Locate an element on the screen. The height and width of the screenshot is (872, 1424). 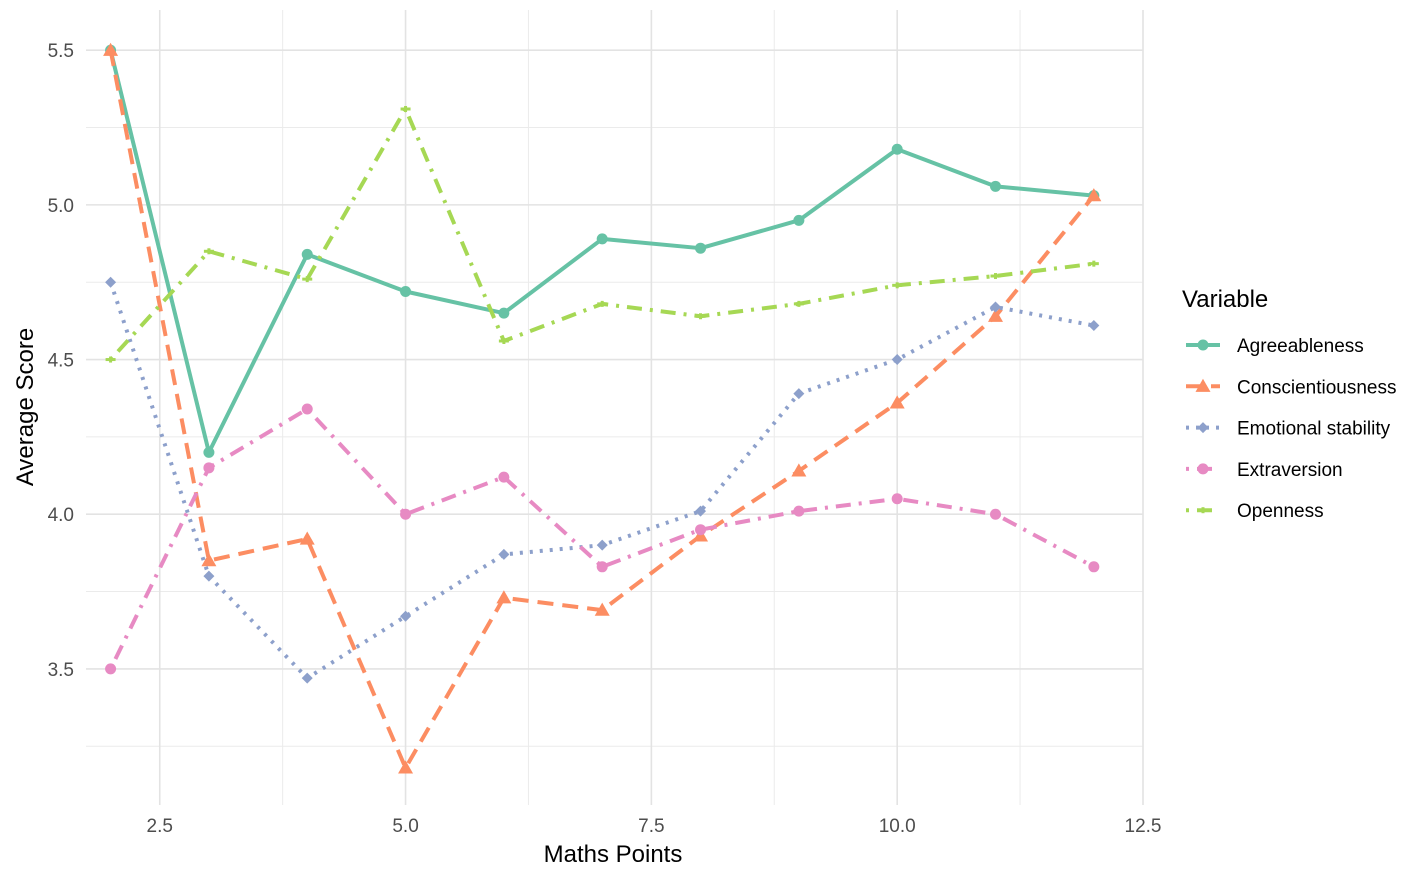
legend-label: Extraversion is located at coordinates (1290, 470).